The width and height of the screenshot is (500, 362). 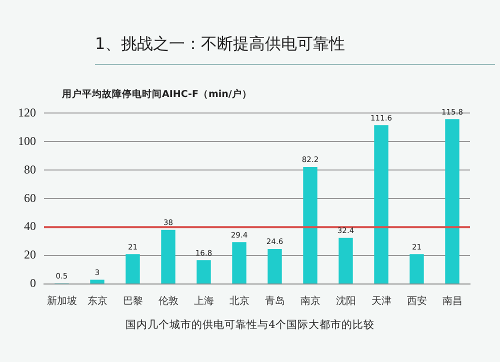 What do you see at coordinates (346, 300) in the screenshot?
I see `x-tick-label: 沈阳` at bounding box center [346, 300].